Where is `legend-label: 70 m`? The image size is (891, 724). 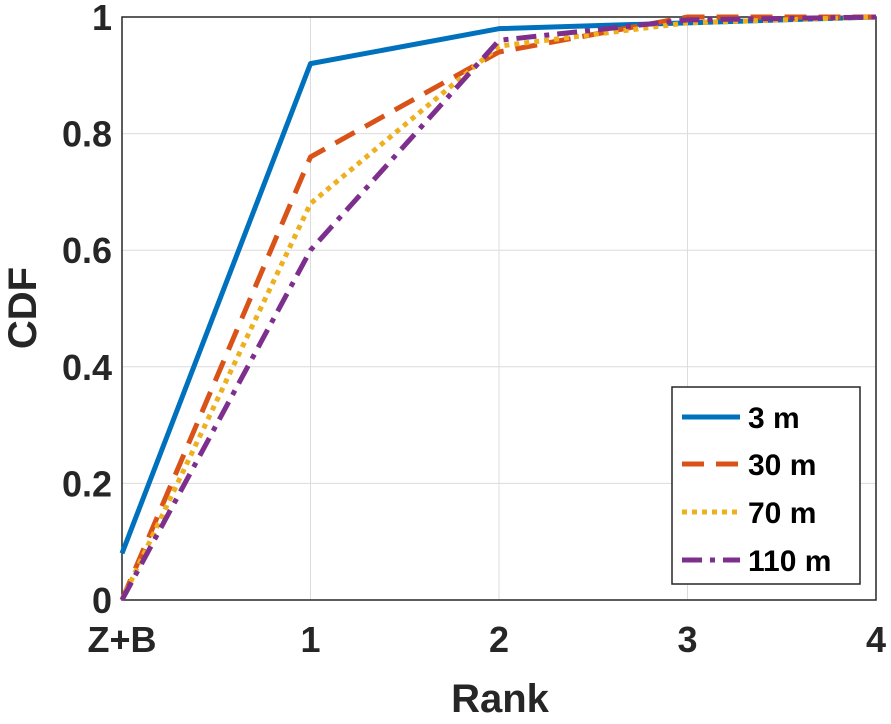
legend-label: 70 m is located at coordinates (782, 513).